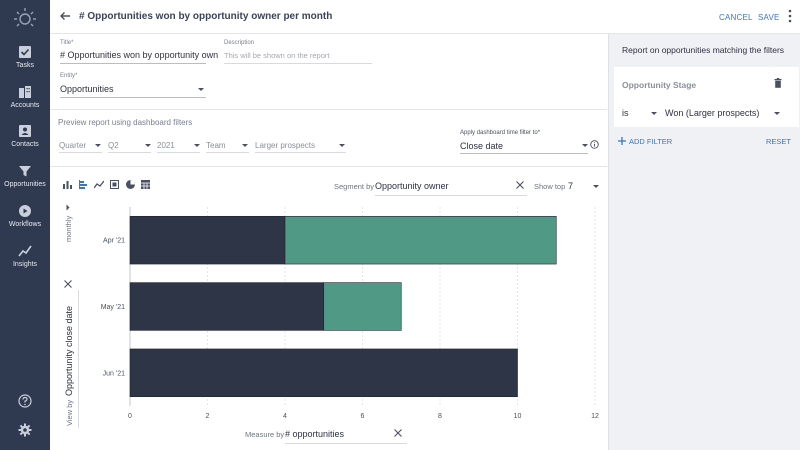  I want to click on segment-underline, so click(300, 152).